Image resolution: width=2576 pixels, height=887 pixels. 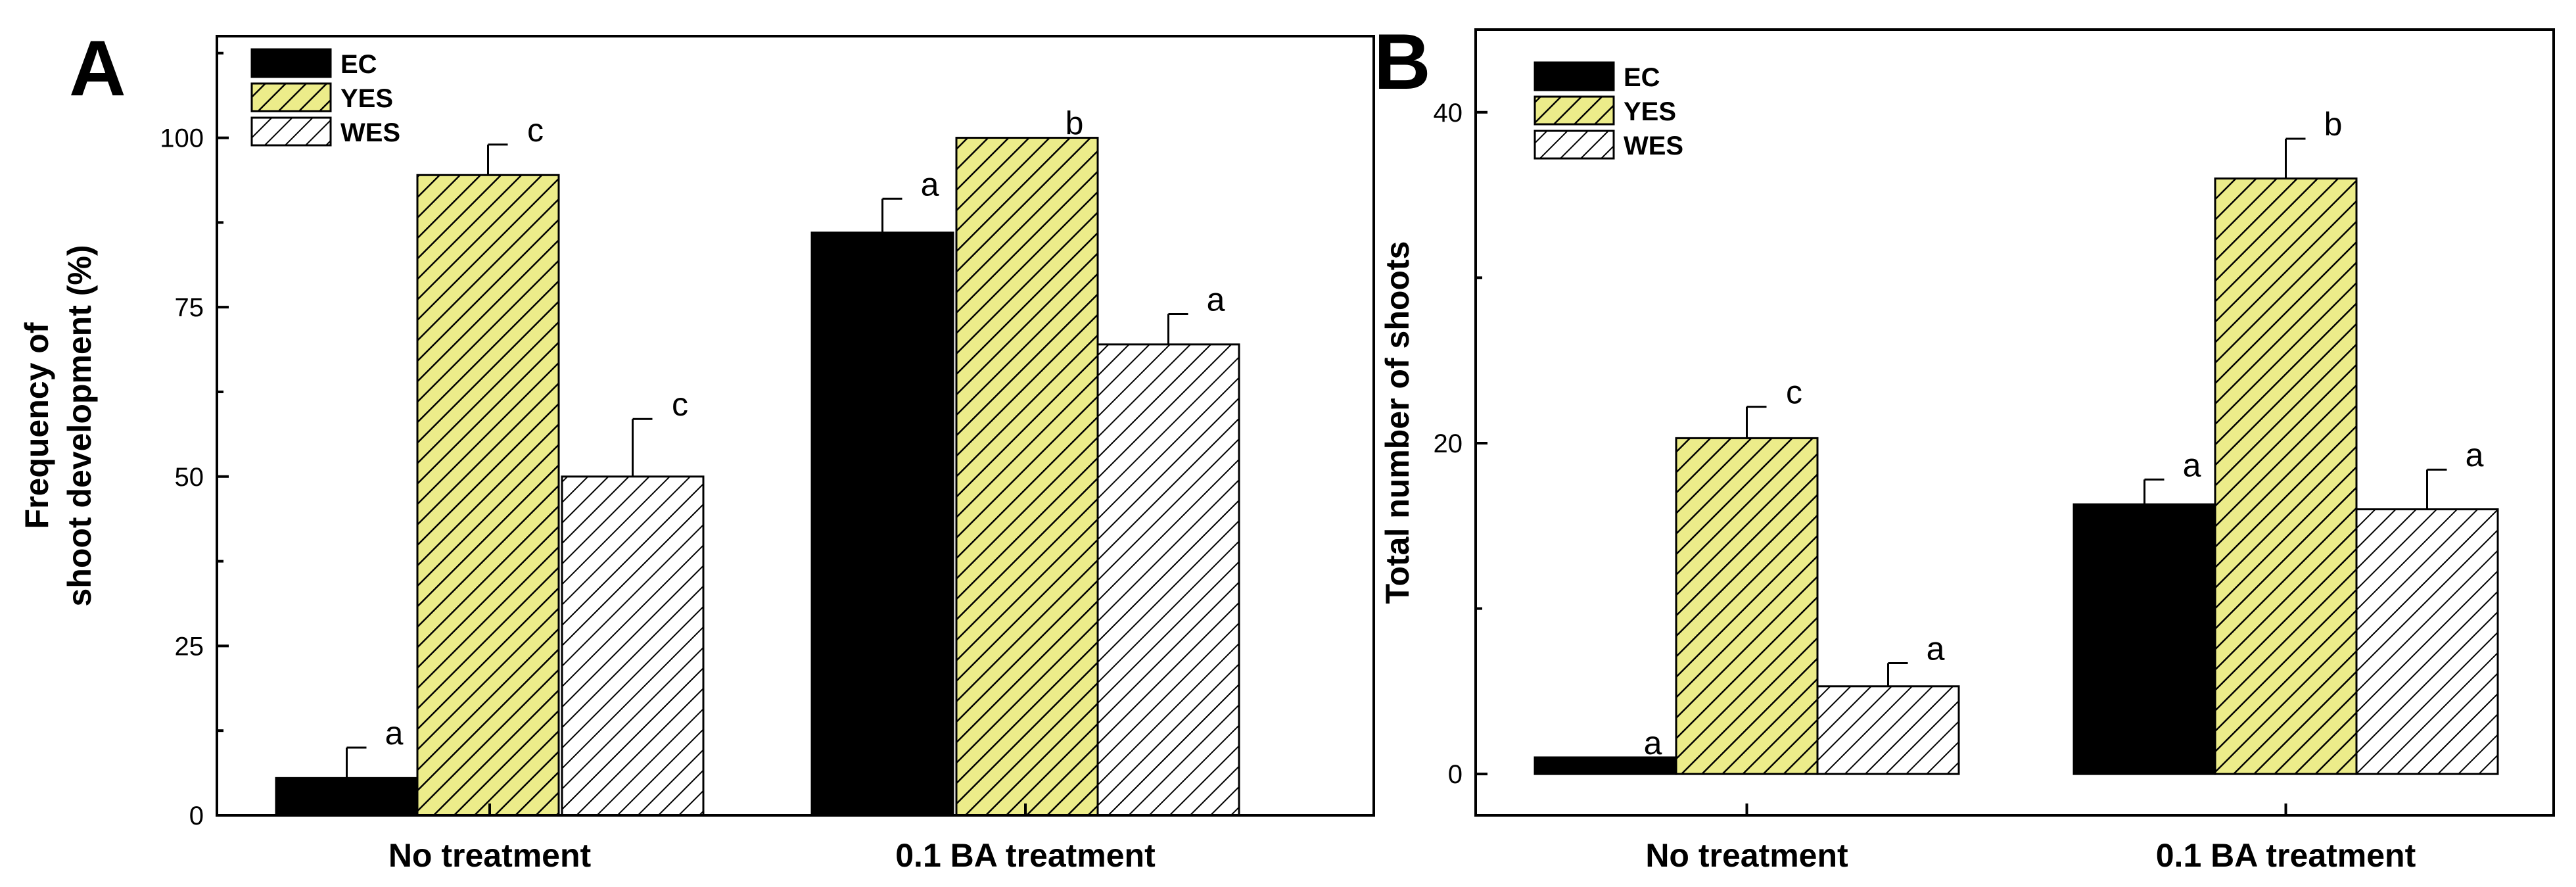 What do you see at coordinates (1448, 443) in the screenshot?
I see `y-tick-label: 20` at bounding box center [1448, 443].